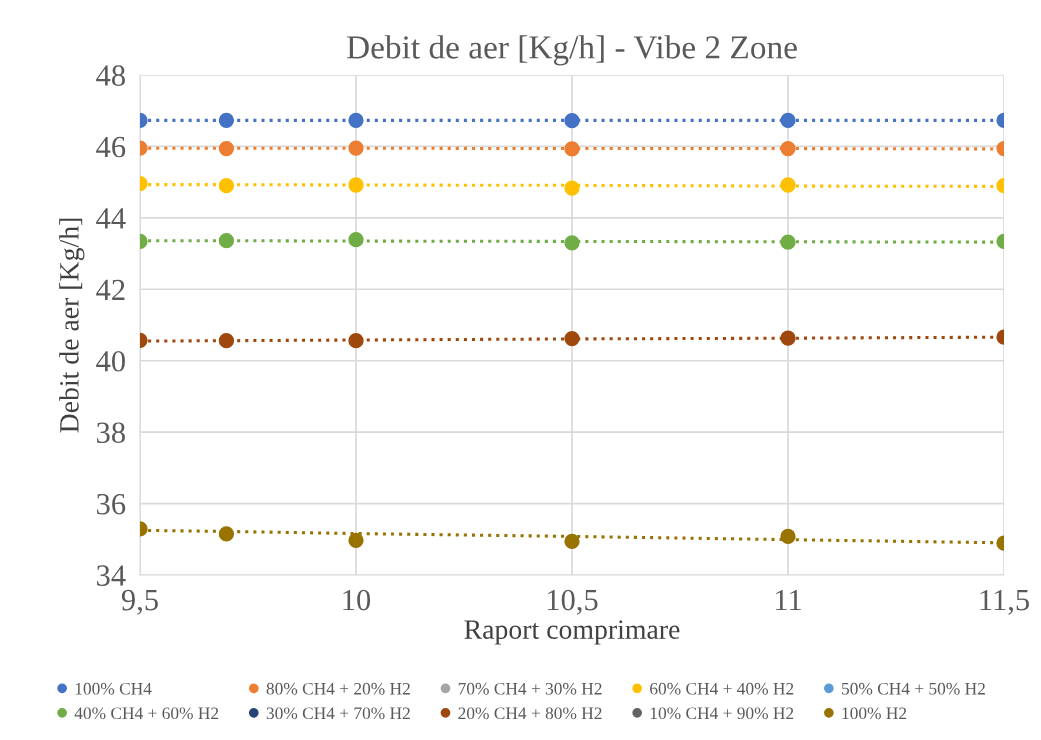  Describe the element at coordinates (139, 602) in the screenshot. I see `x-tick-label: 9,5` at that location.